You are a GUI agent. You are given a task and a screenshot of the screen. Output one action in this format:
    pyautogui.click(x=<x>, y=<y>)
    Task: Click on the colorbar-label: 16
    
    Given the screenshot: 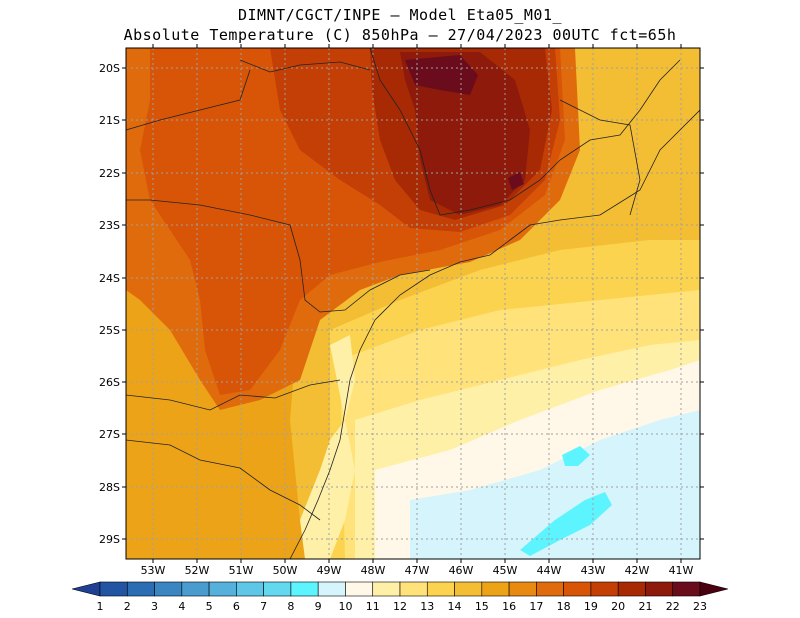 What is the action you would take?
    pyautogui.click(x=509, y=606)
    